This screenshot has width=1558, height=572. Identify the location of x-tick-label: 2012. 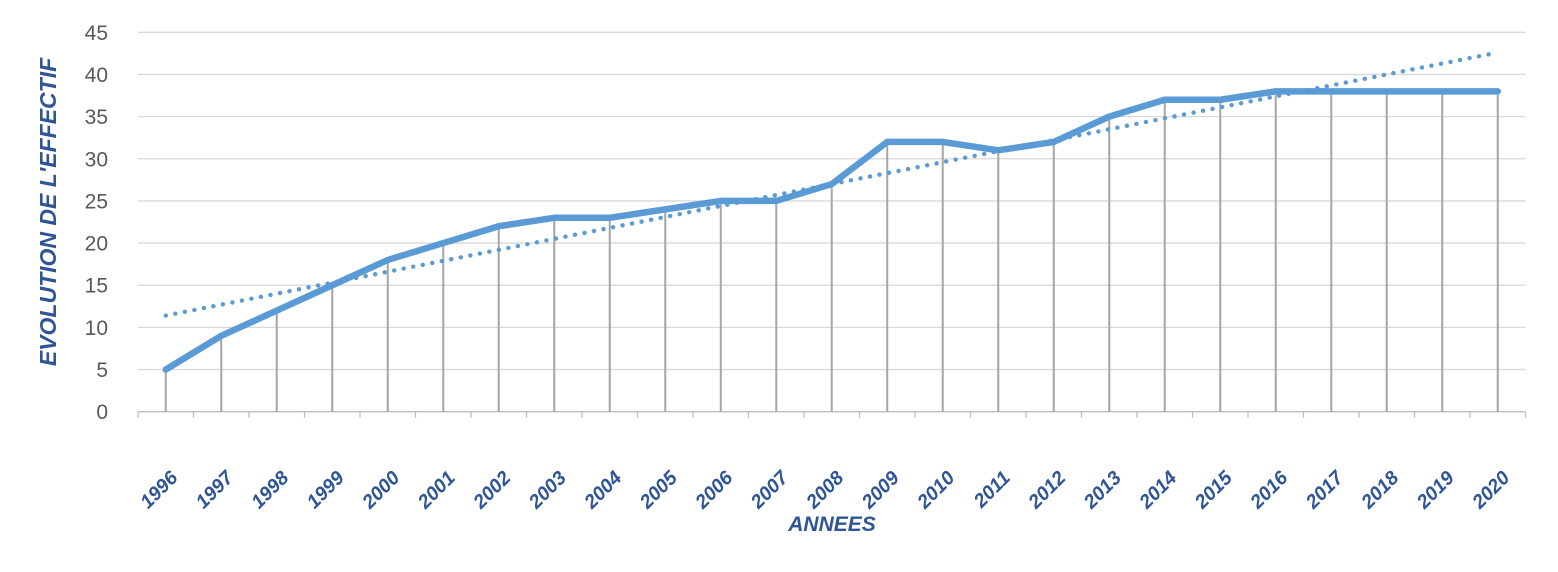
(1046, 490).